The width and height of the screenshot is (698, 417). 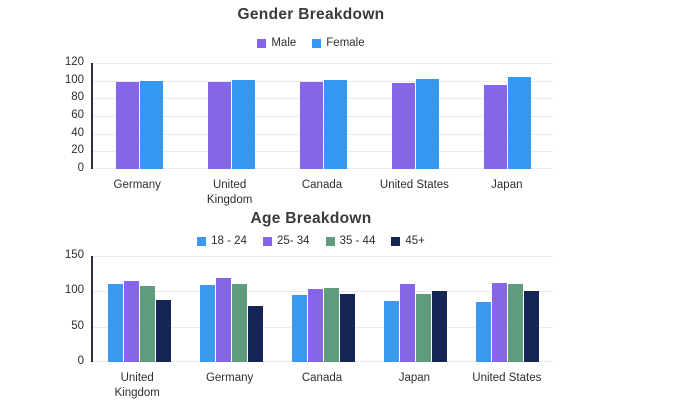 I want to click on legend-item-18-24: 18 - 24, so click(x=222, y=241).